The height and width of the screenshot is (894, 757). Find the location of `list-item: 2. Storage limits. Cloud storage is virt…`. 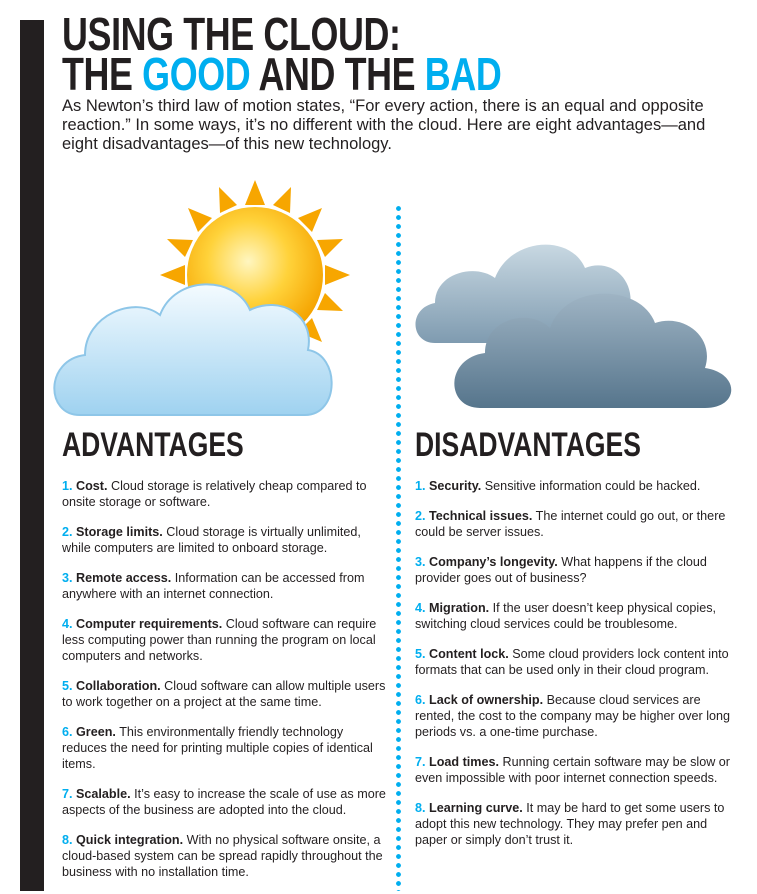

list-item: 2. Storage limits. Cloud storage is virt… is located at coordinates (224, 540).